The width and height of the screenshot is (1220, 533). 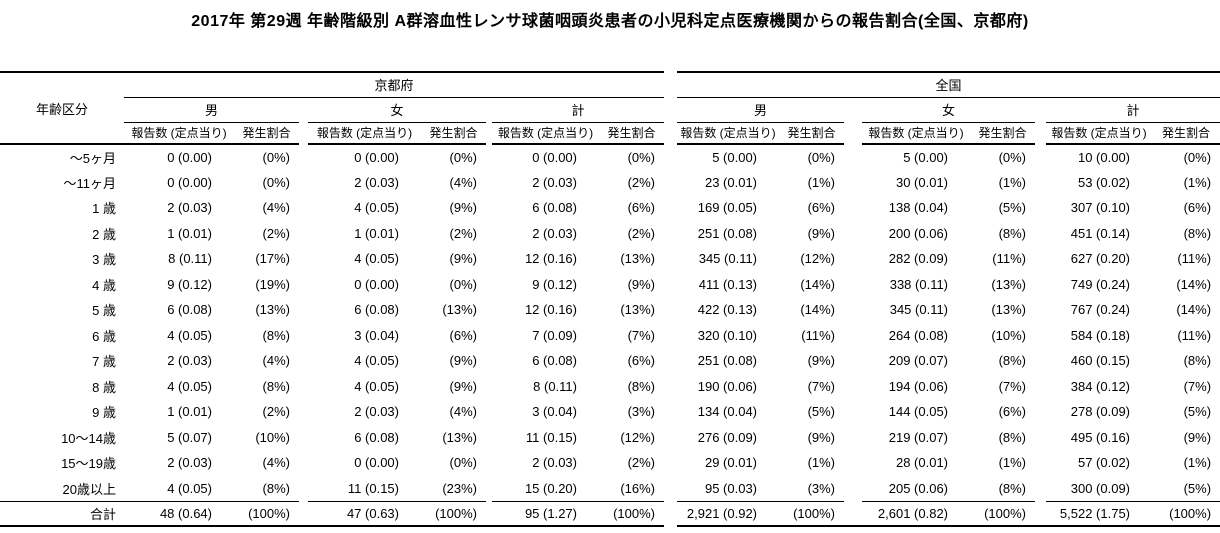 What do you see at coordinates (272, 259) in the screenshot?
I see `value-cell: (17%)` at bounding box center [272, 259].